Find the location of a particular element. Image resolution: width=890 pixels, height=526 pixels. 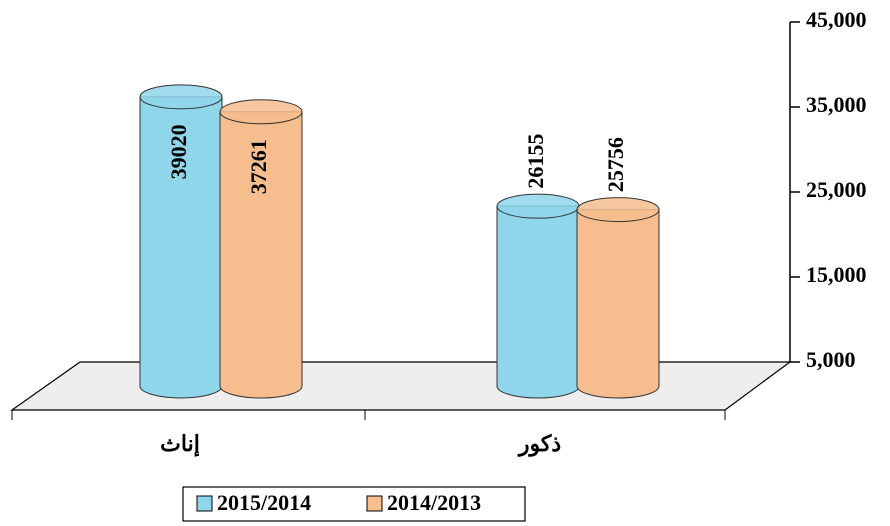

value-label: 39020 is located at coordinates (178, 151).